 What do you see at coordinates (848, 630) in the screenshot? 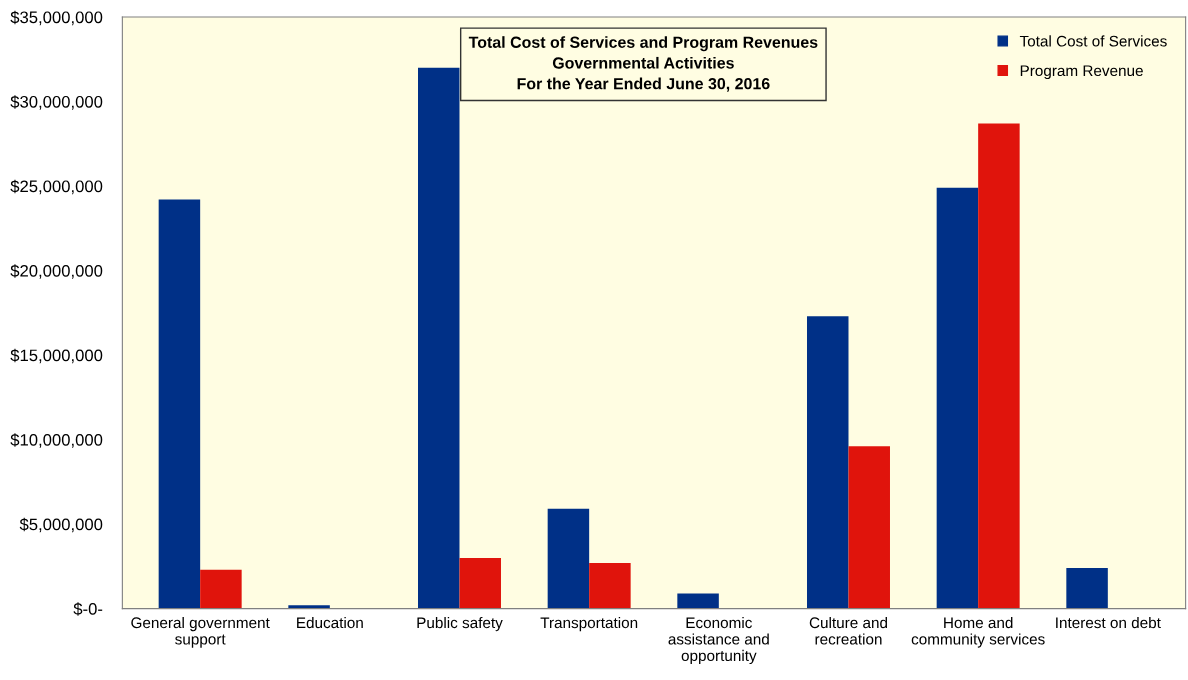
I see `x-tick-label: Culture and recreation` at bounding box center [848, 630].